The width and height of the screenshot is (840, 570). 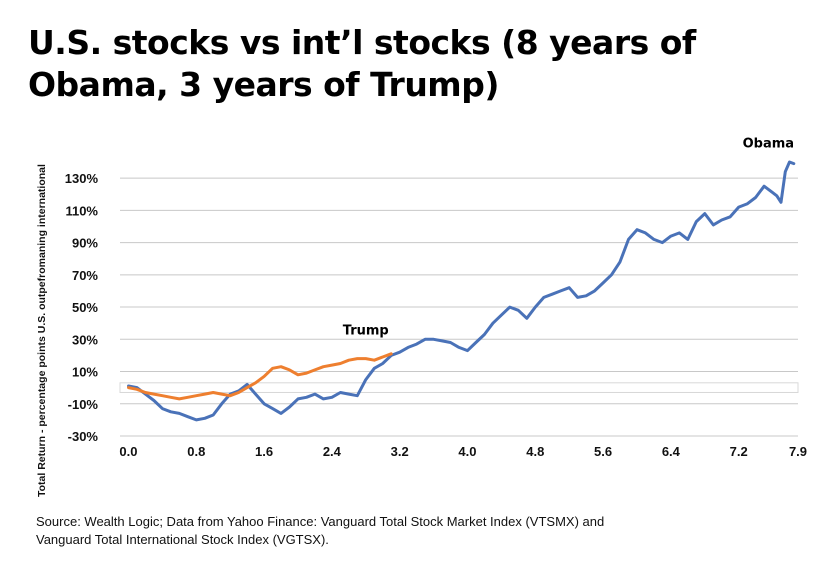 I want to click on x-tick-labels: 0.0 0.8 1.6 2.4 3.2 4.0 4.8 5.6 6.4 7.2 7.9, so click(x=463, y=451).